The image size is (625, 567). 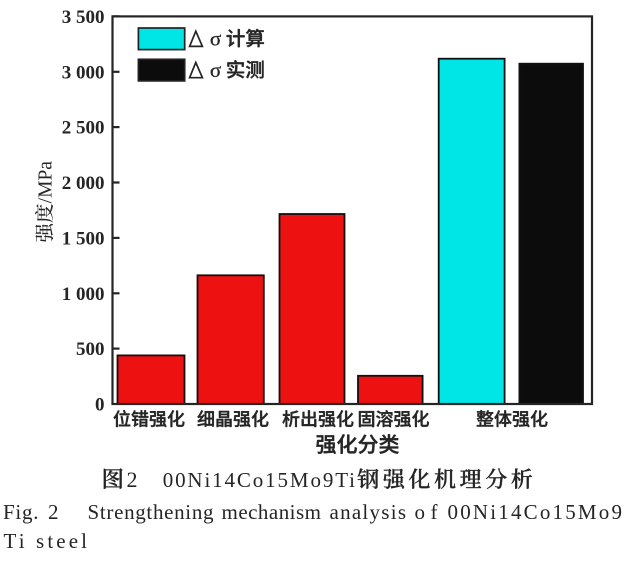 I want to click on svg-text: 00Ni14Co15Mo9Ti, so click(x=259, y=480).